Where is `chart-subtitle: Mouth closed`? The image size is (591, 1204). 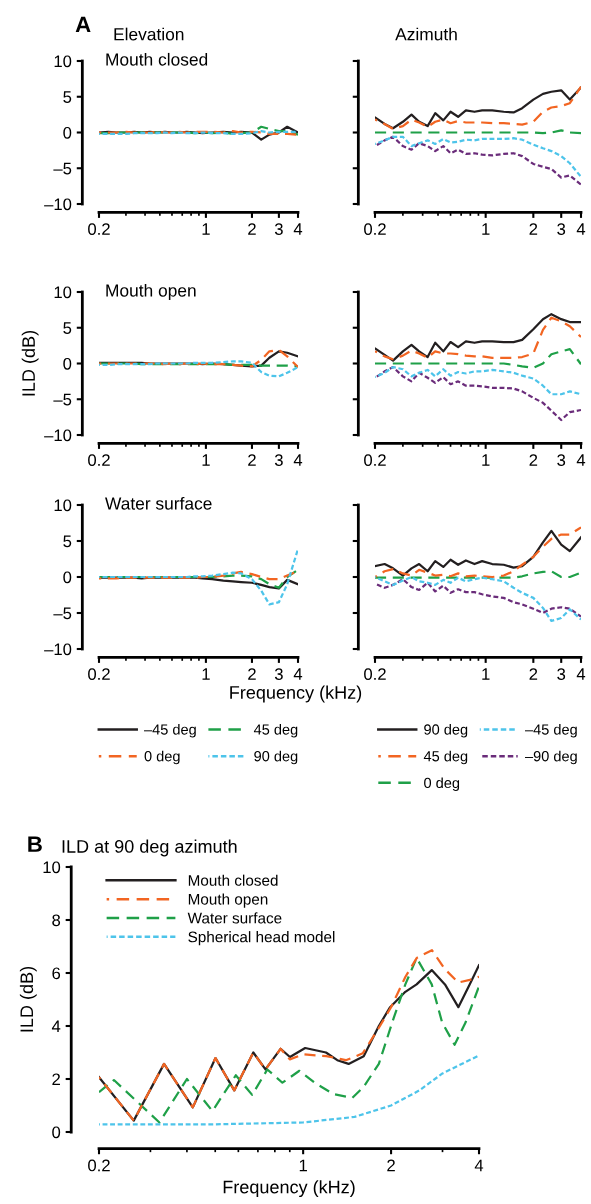 chart-subtitle: Mouth closed is located at coordinates (157, 59).